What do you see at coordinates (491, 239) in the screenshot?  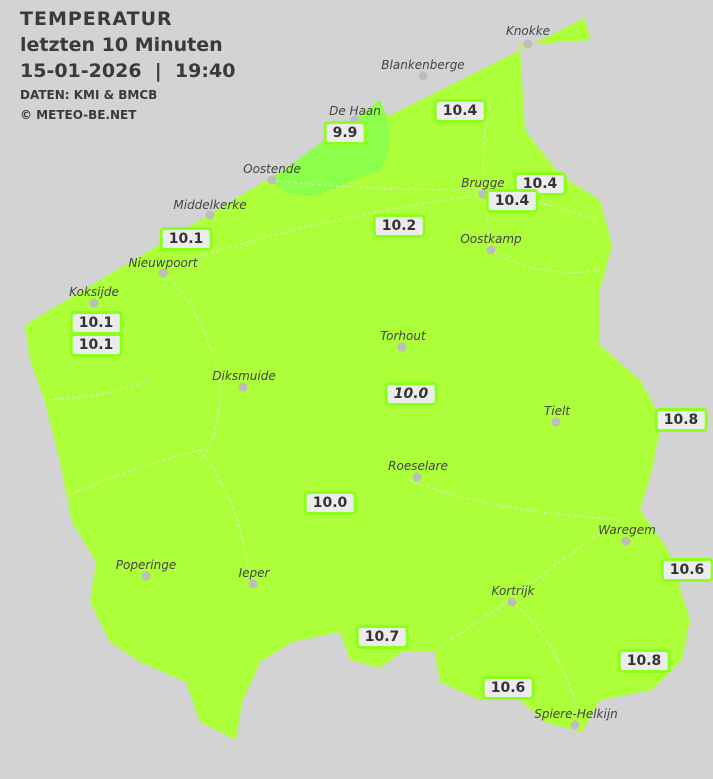 I see `city-label: Oostkamp` at bounding box center [491, 239].